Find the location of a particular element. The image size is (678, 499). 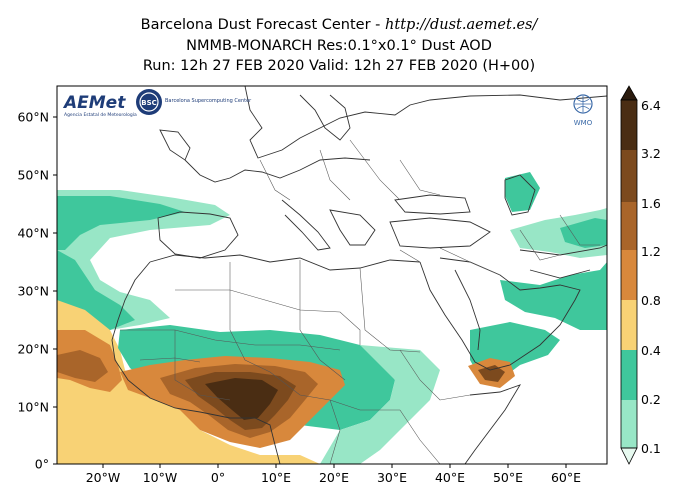

bsc-logo-text: BSC is located at coordinates (149, 103).